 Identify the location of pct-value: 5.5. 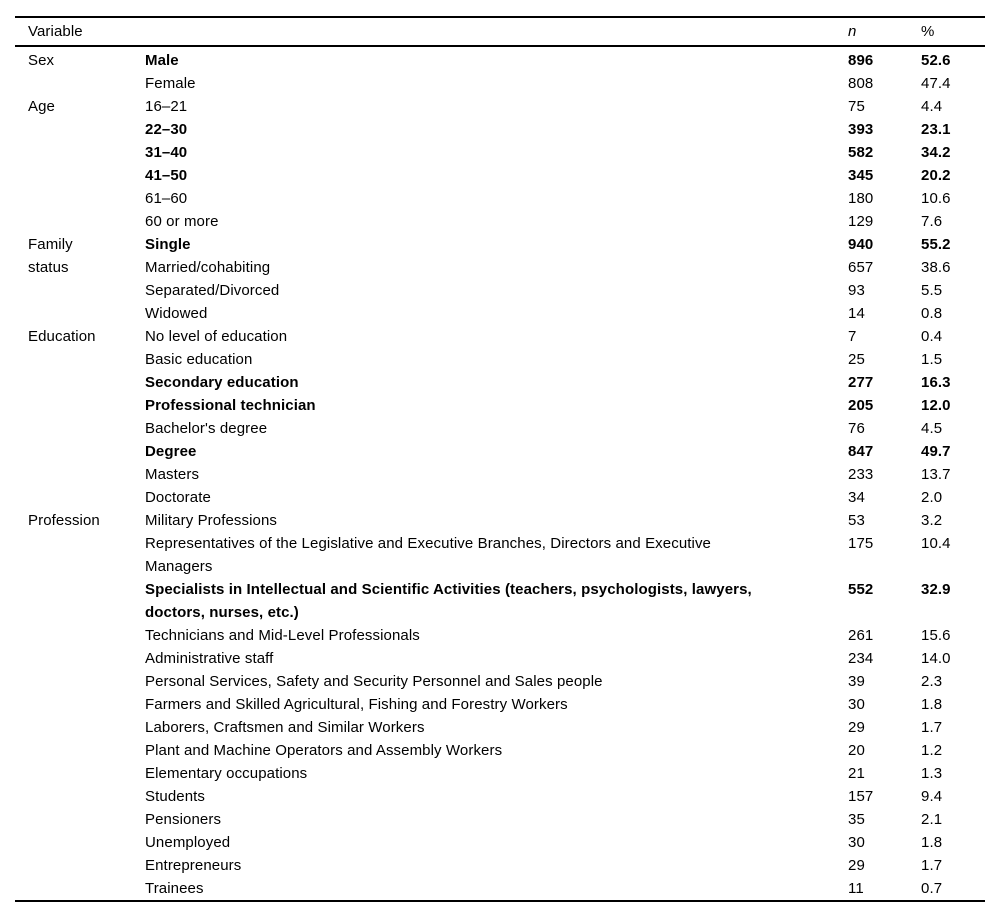
(932, 290).